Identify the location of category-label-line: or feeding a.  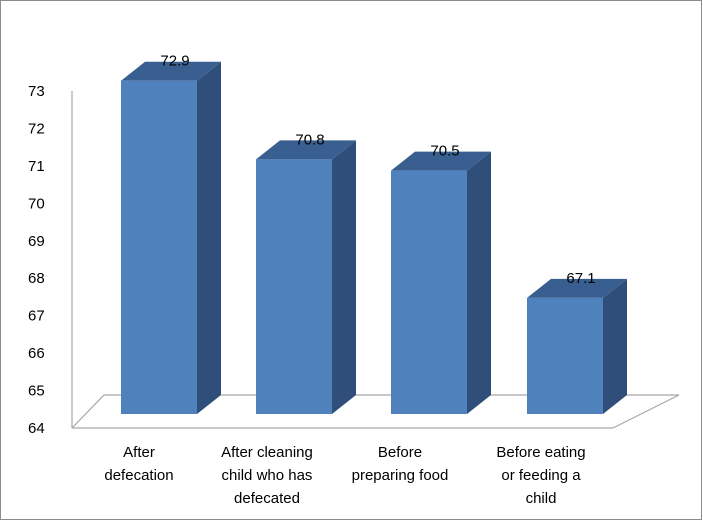
(541, 475).